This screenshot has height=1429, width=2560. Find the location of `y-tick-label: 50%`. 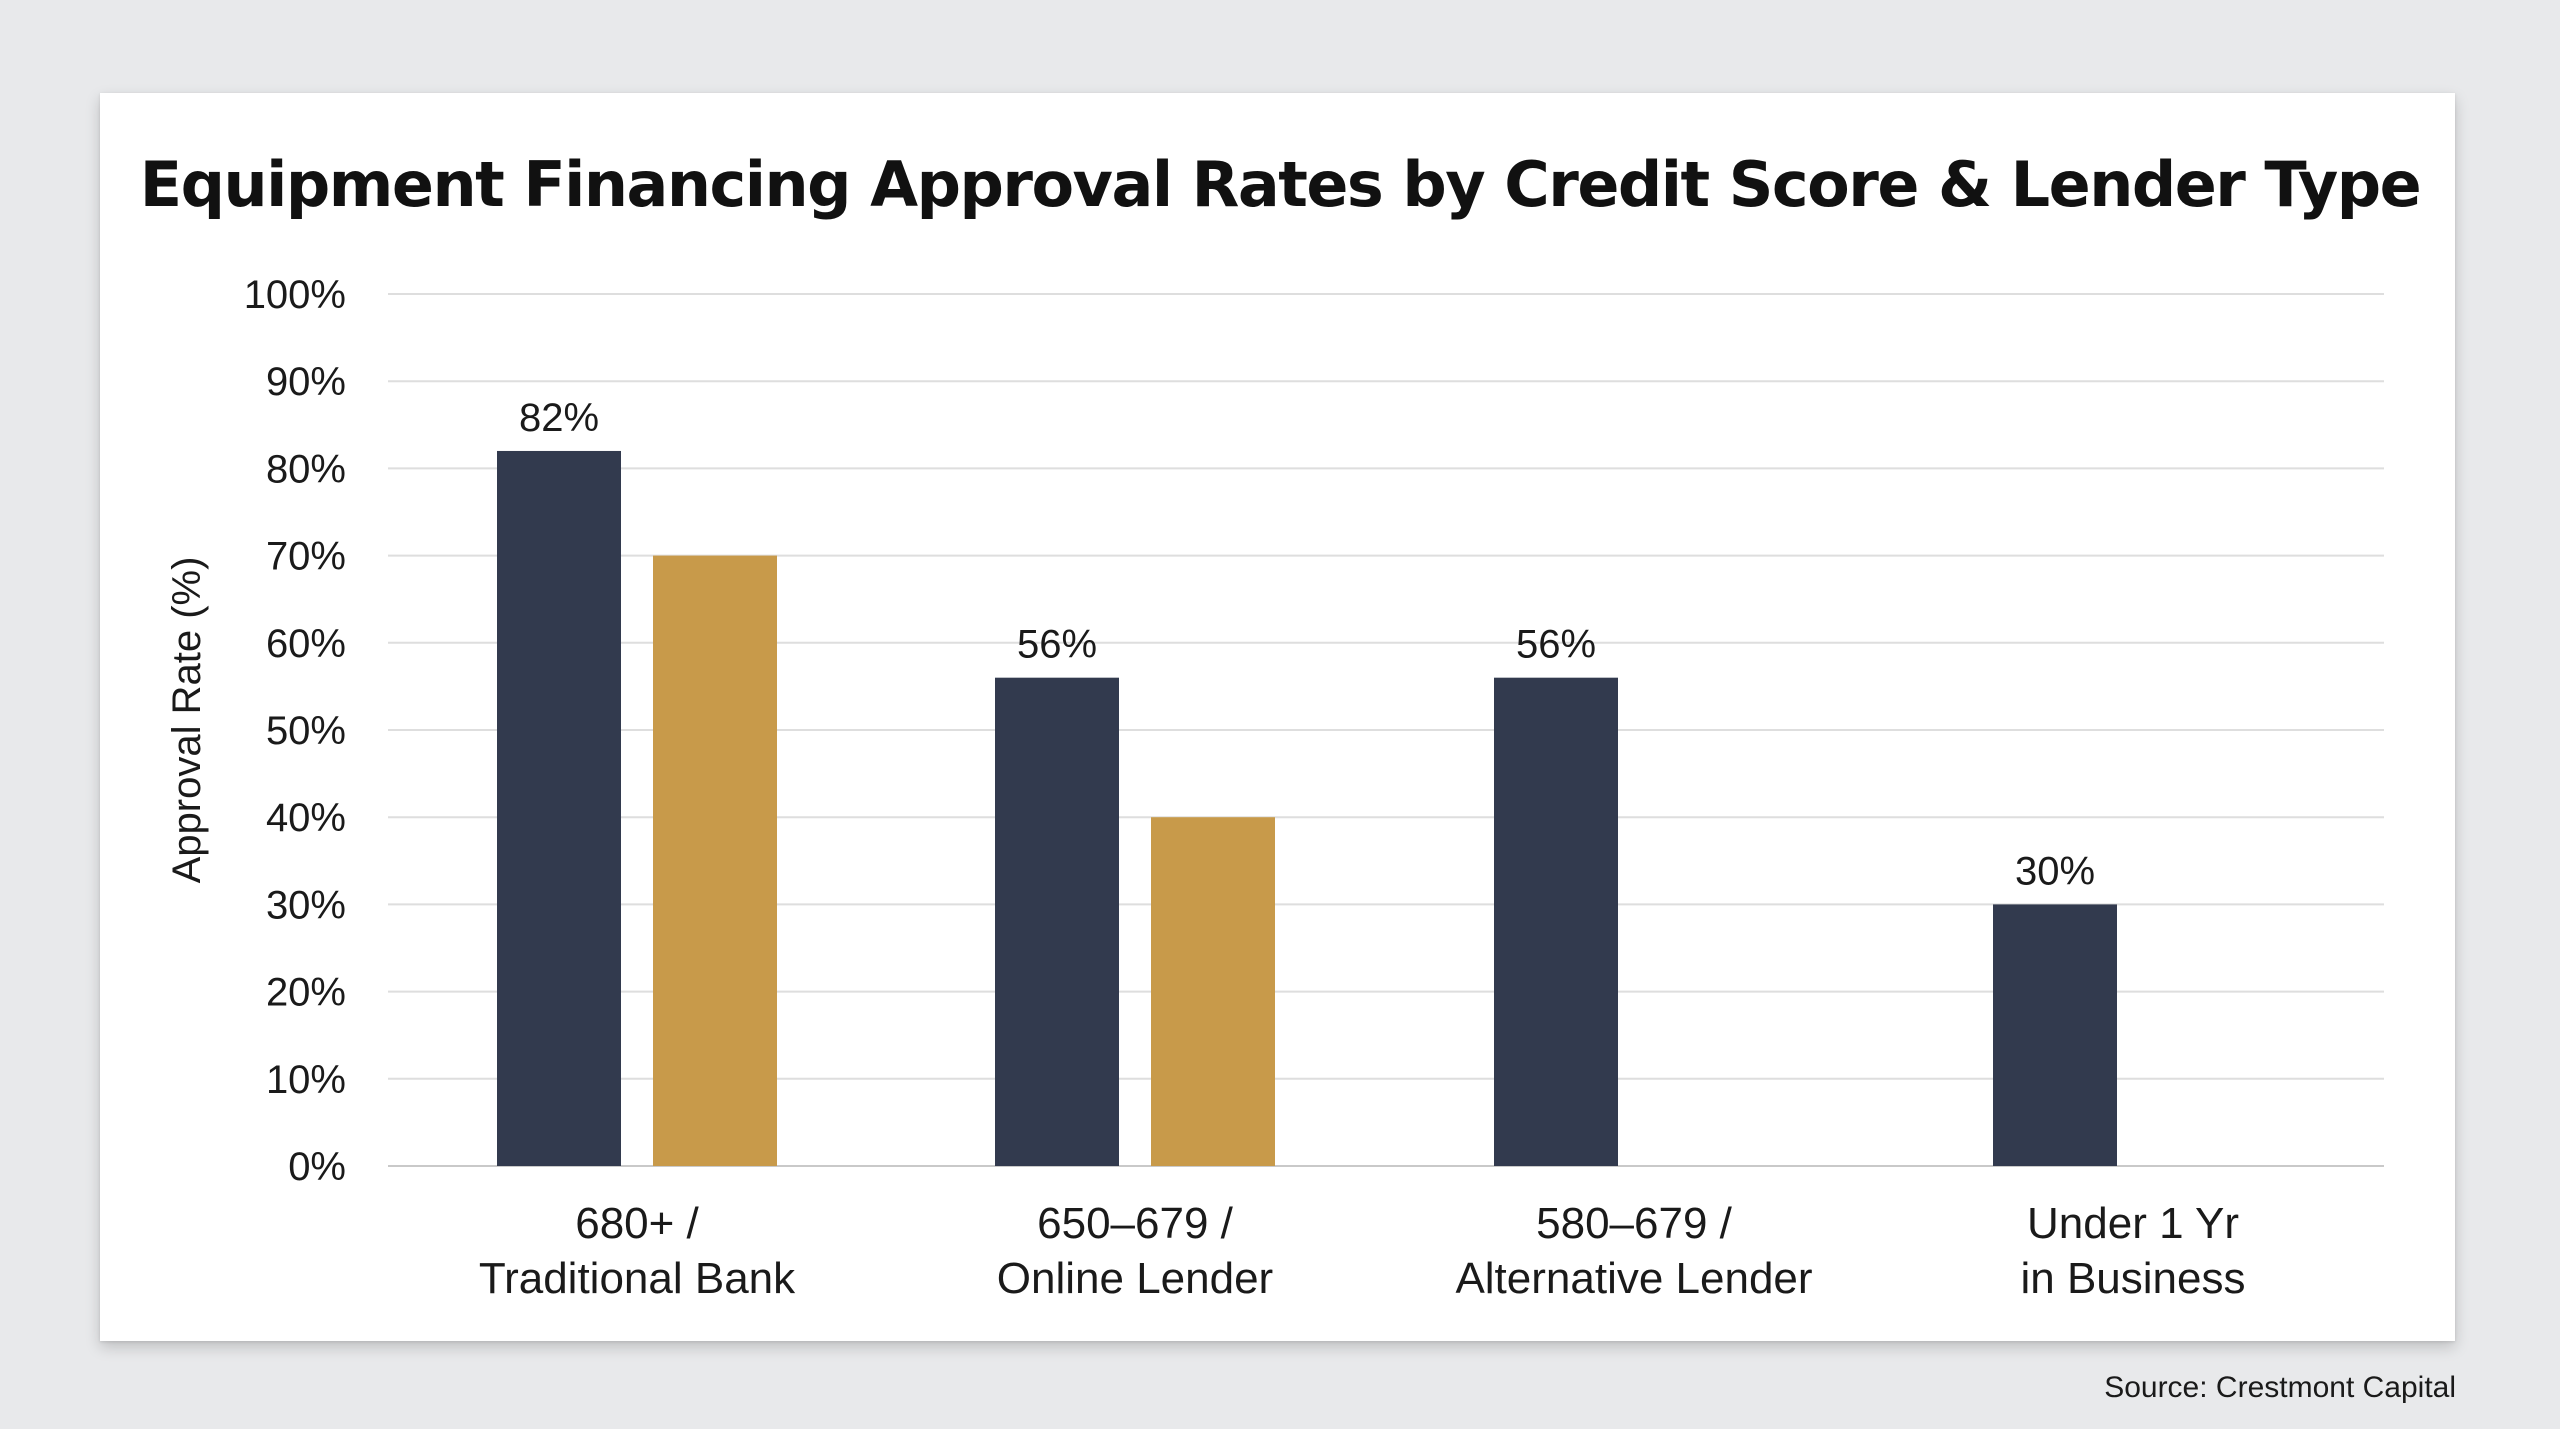

y-tick-label: 50% is located at coordinates (306, 731).